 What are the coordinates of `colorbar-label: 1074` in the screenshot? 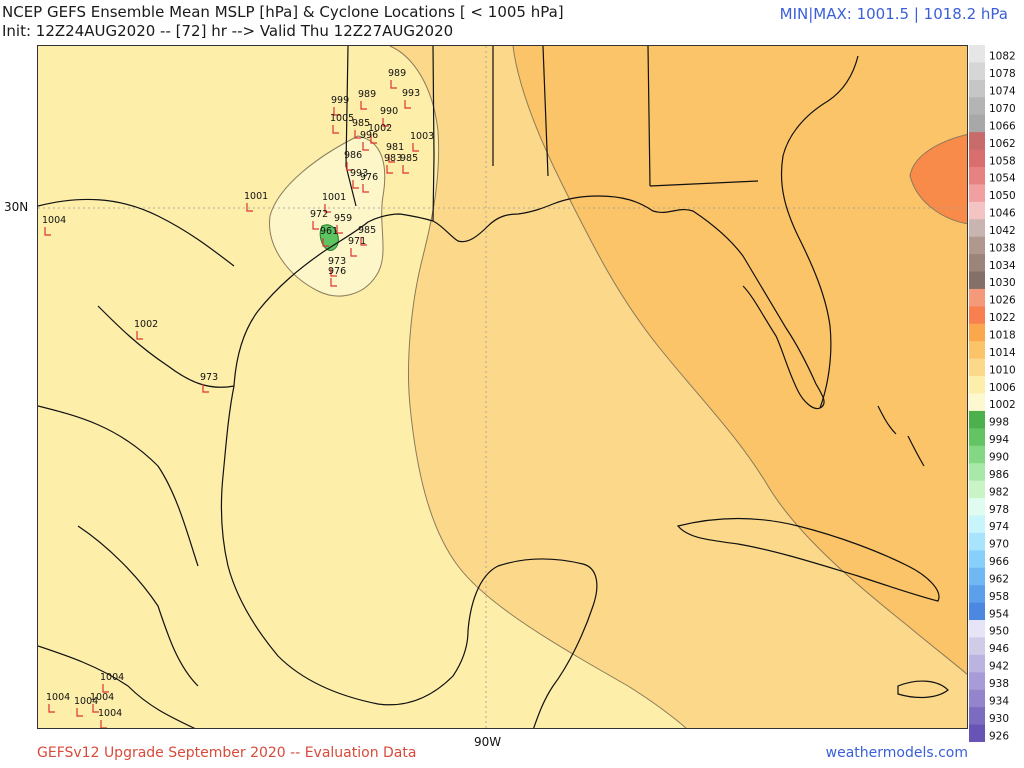 It's located at (1002, 92).